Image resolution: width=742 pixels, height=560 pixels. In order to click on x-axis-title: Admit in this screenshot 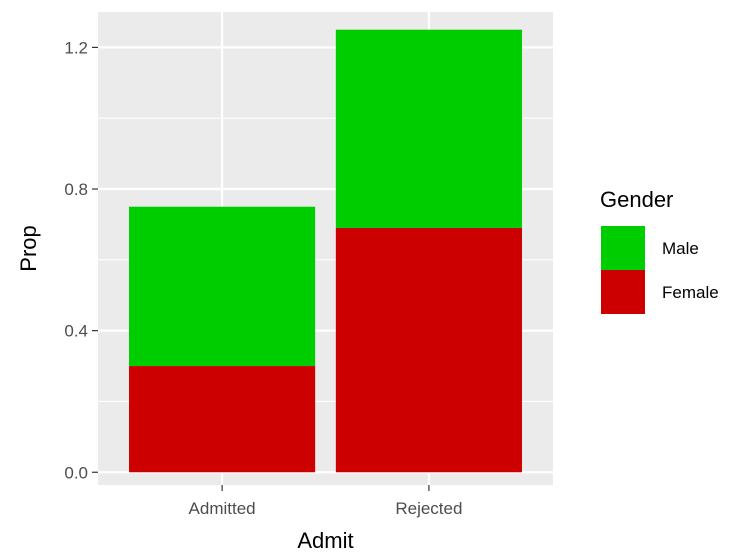, I will do `click(325, 540)`.